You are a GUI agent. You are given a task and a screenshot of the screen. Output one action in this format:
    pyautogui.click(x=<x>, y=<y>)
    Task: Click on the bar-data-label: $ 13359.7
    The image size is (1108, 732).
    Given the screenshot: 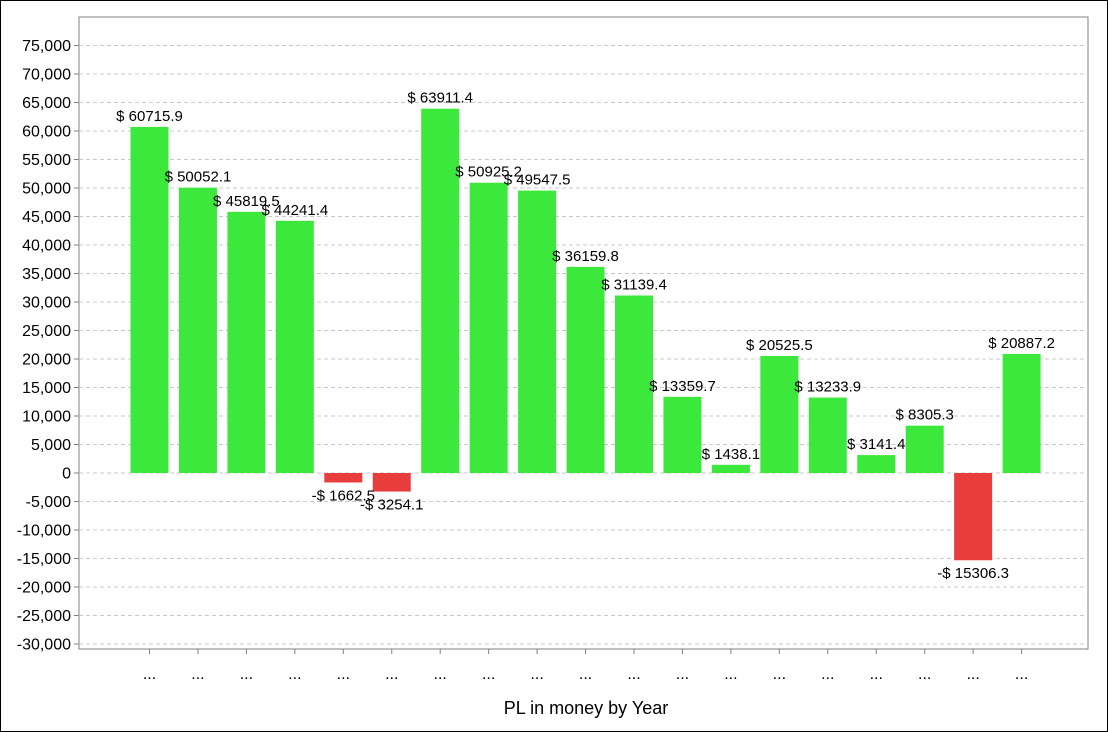 What is the action you would take?
    pyautogui.click(x=682, y=386)
    